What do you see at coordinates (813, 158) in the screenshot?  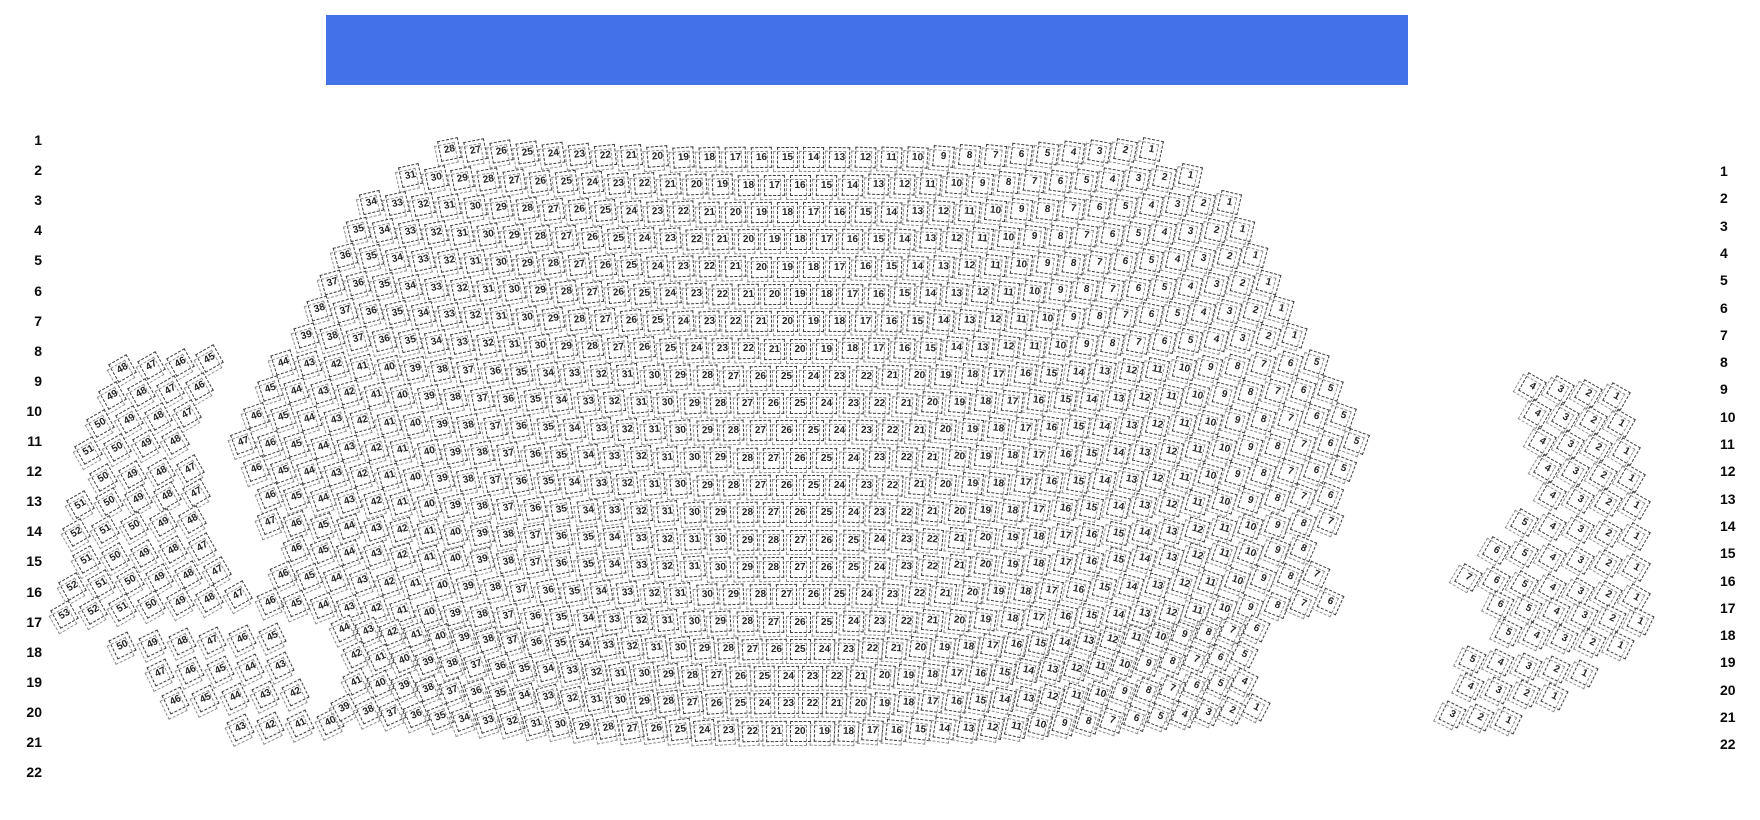 I see `seat: 14` at bounding box center [813, 158].